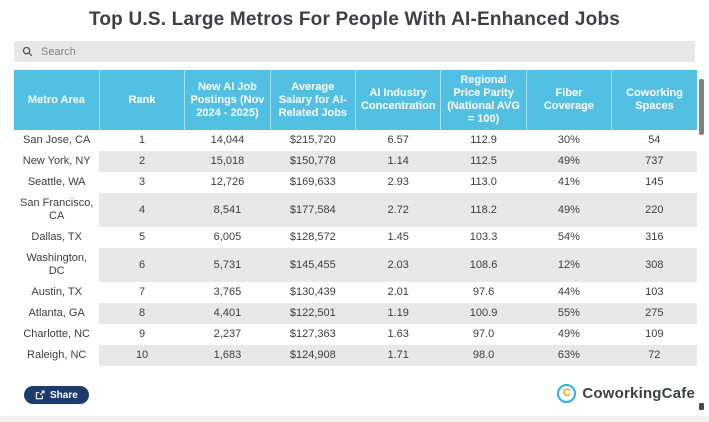  I want to click on search-input, so click(363, 51).